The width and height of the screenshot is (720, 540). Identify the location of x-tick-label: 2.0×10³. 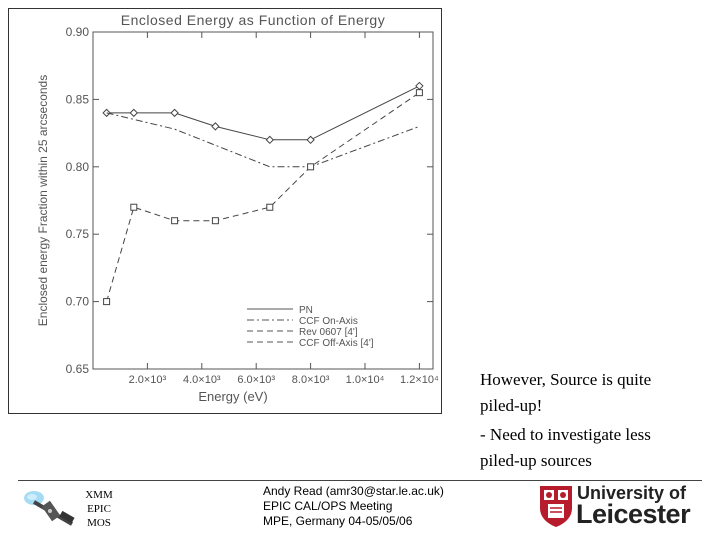
(148, 380).